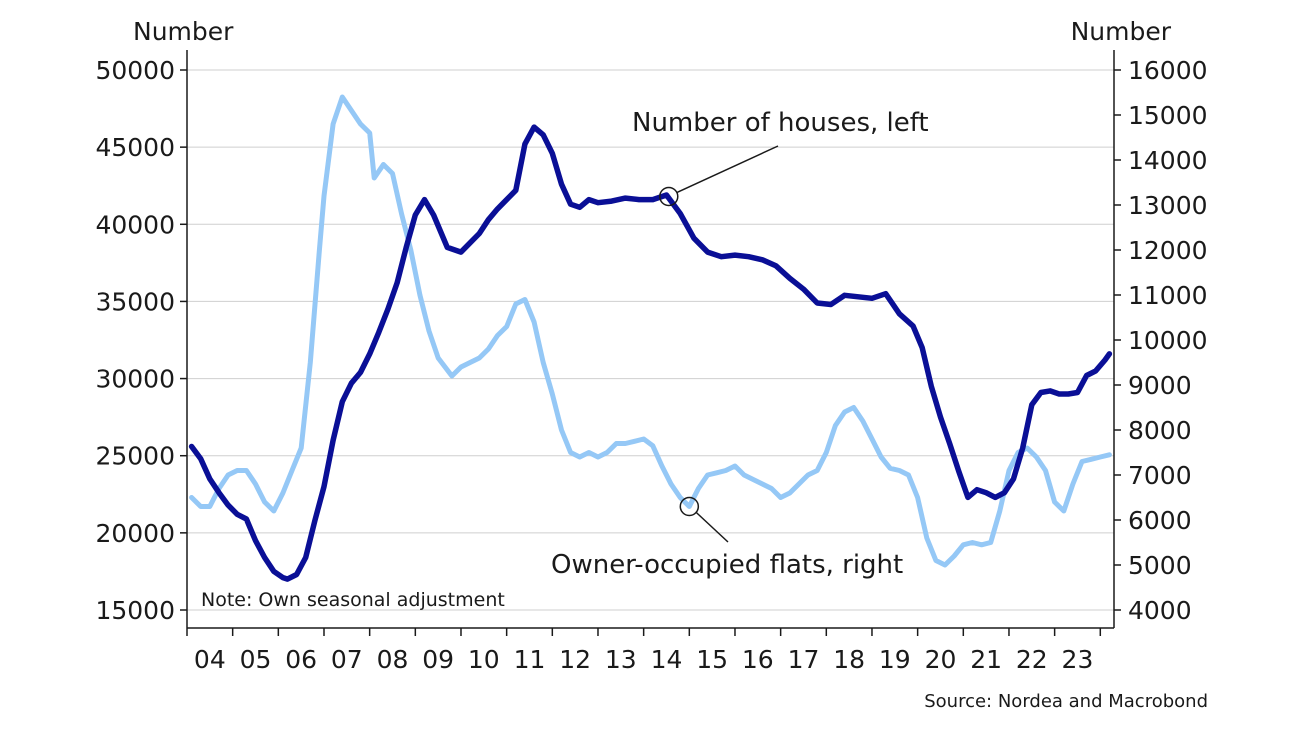 This screenshot has width=1300, height=731. What do you see at coordinates (689, 506) in the screenshot?
I see `annotation-flats-marker` at bounding box center [689, 506].